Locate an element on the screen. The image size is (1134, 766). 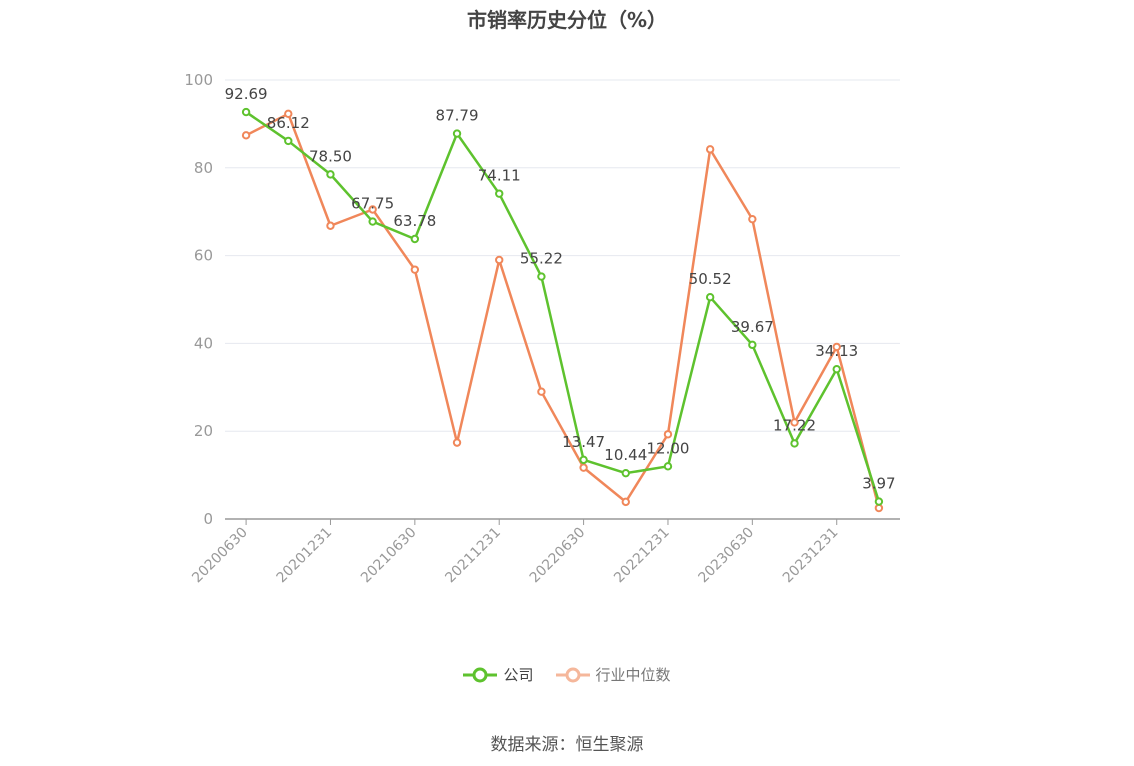
data-label-company-20230930: 17.22 is located at coordinates (794, 425).